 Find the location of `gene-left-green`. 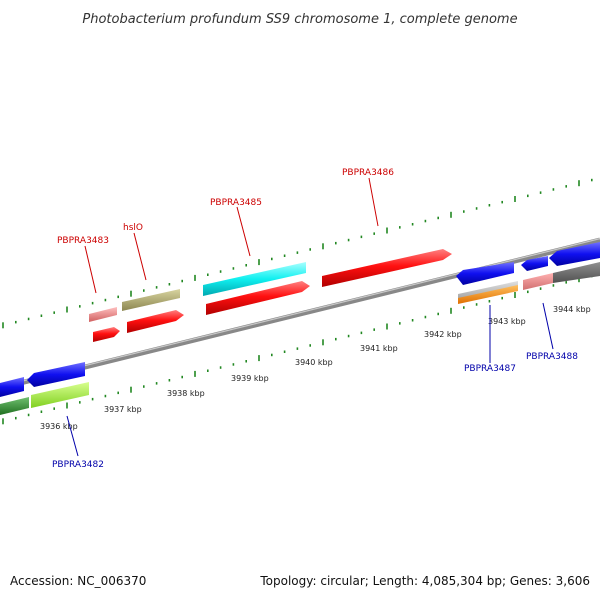

gene-left-green is located at coordinates (14, 406).